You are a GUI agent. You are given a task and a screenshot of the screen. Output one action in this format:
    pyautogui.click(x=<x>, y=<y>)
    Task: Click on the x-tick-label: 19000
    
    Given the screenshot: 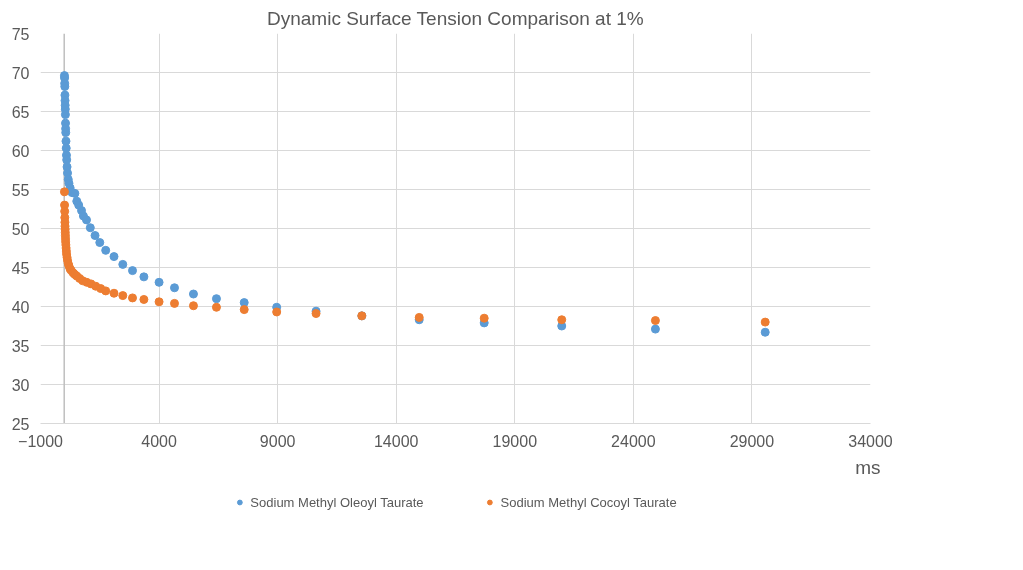 What is the action you would take?
    pyautogui.click(x=515, y=441)
    